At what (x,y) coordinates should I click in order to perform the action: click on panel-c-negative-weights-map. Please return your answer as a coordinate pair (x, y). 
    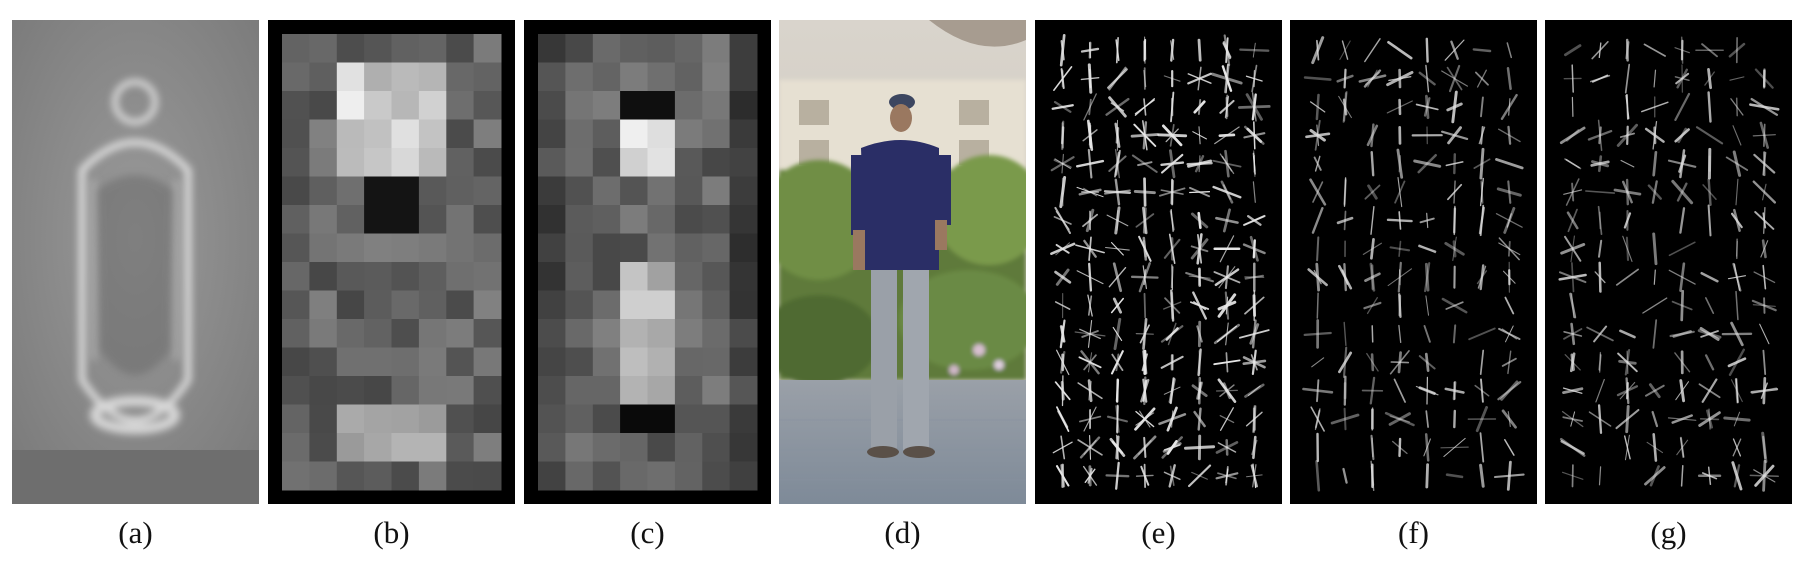
    Looking at the image, I should click on (647, 262).